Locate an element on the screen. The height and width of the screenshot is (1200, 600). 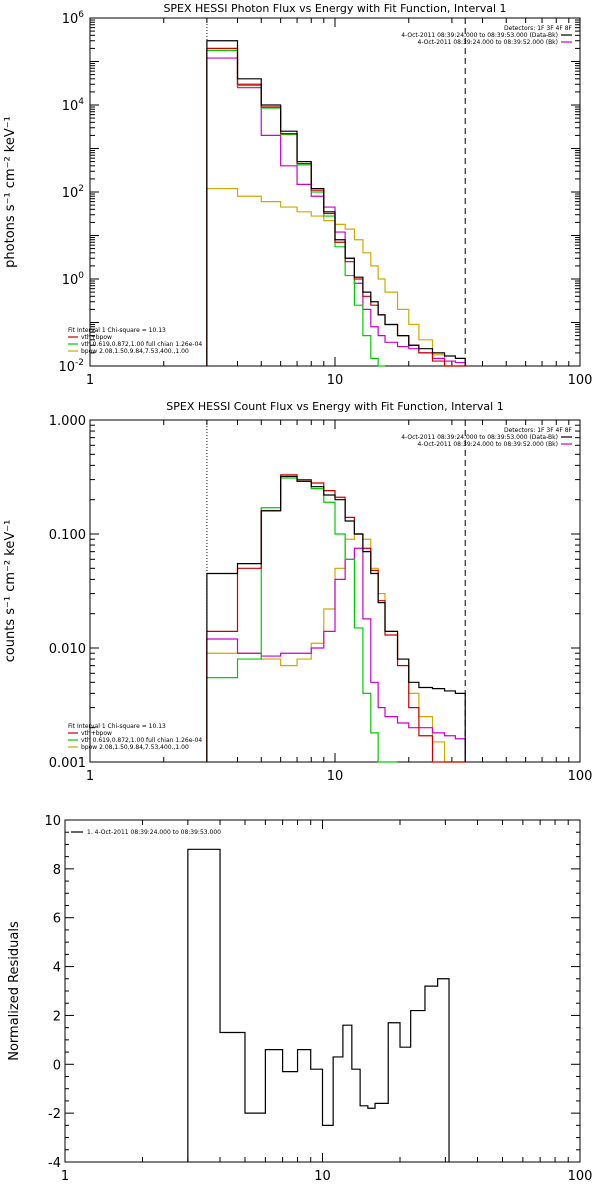
y-tick-label: 10⁻² is located at coordinates (71, 366).